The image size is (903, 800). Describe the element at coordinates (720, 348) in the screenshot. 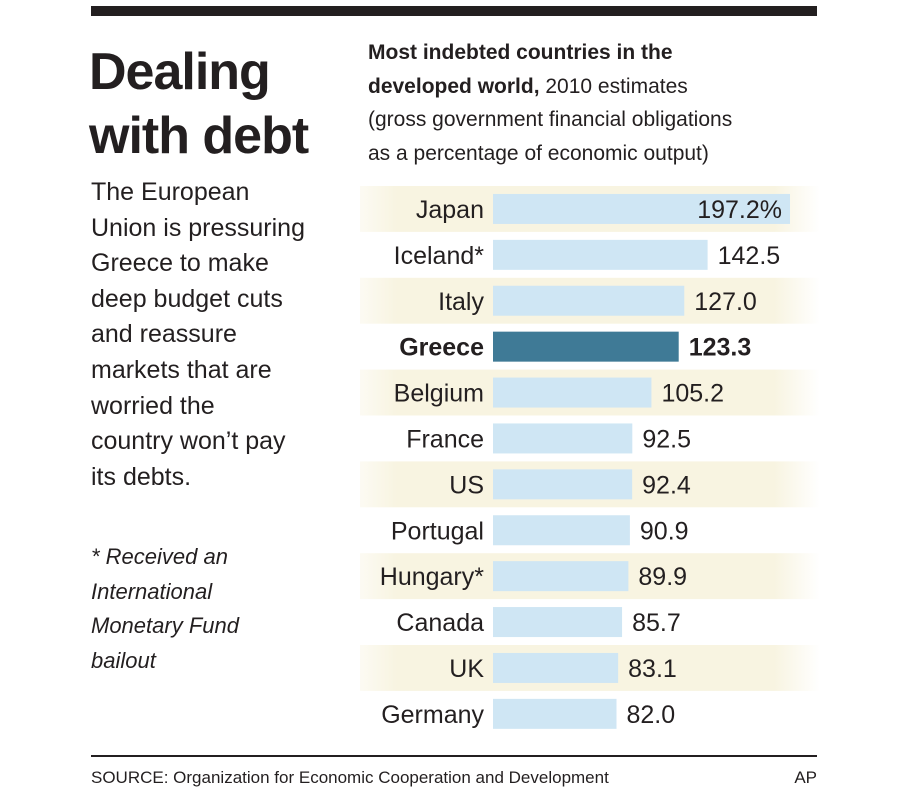

I see `value-label: 123.3` at that location.